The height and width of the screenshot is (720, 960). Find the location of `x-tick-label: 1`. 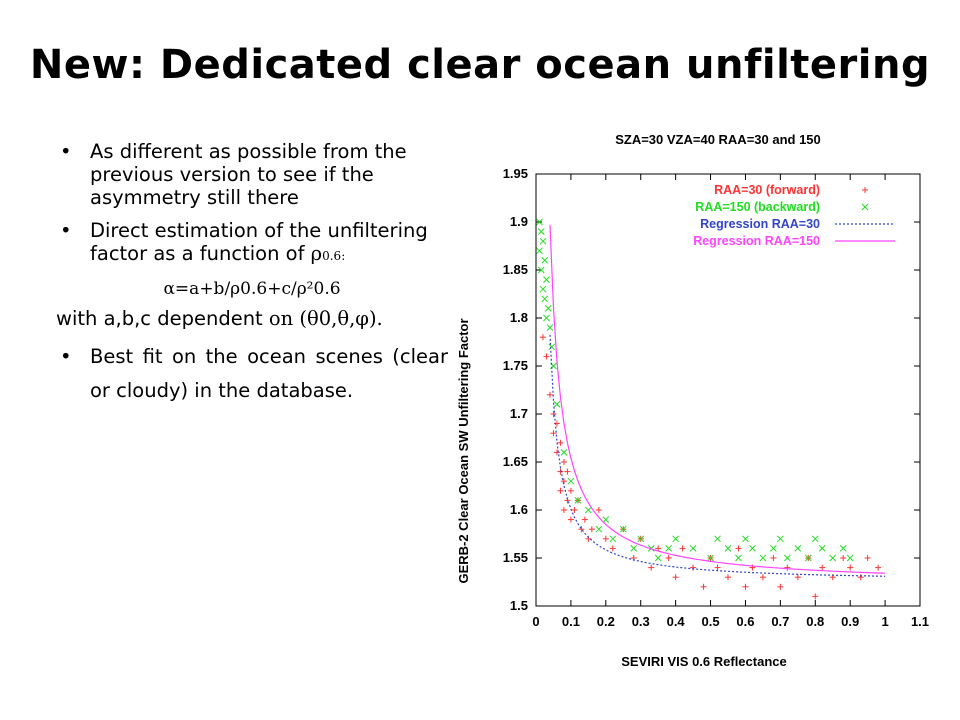

x-tick-label: 1 is located at coordinates (884, 621).